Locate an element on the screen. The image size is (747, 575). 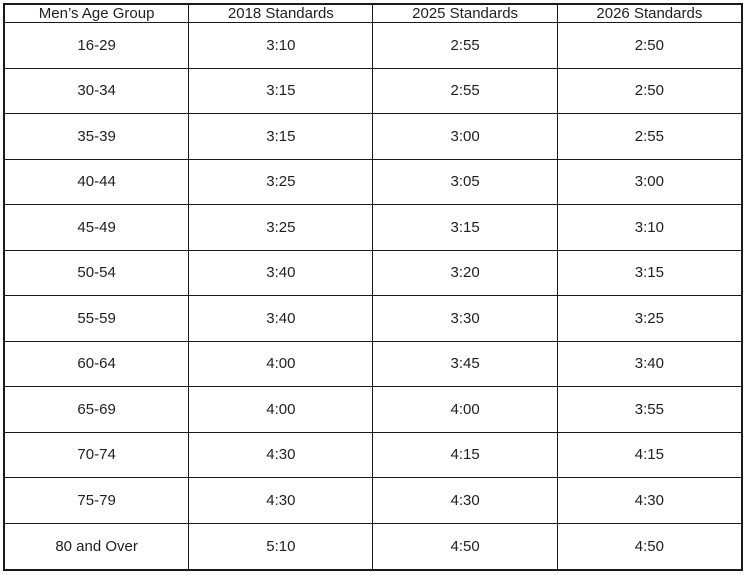
cell-2025-standard: 3:05 is located at coordinates (465, 182).